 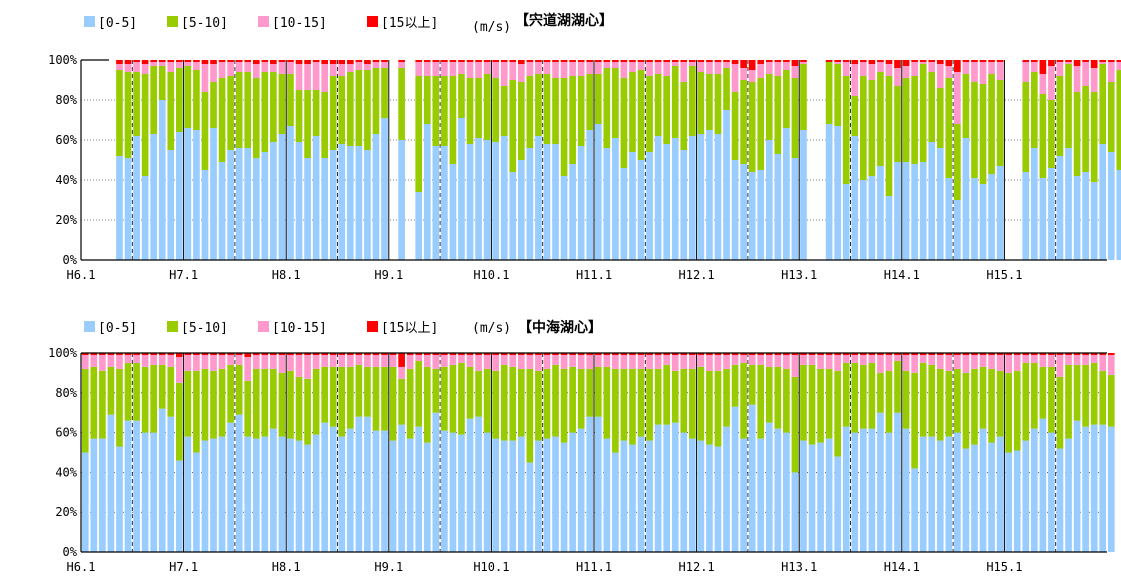 I want to click on x-tick-label: H14.1, so click(x=902, y=275).